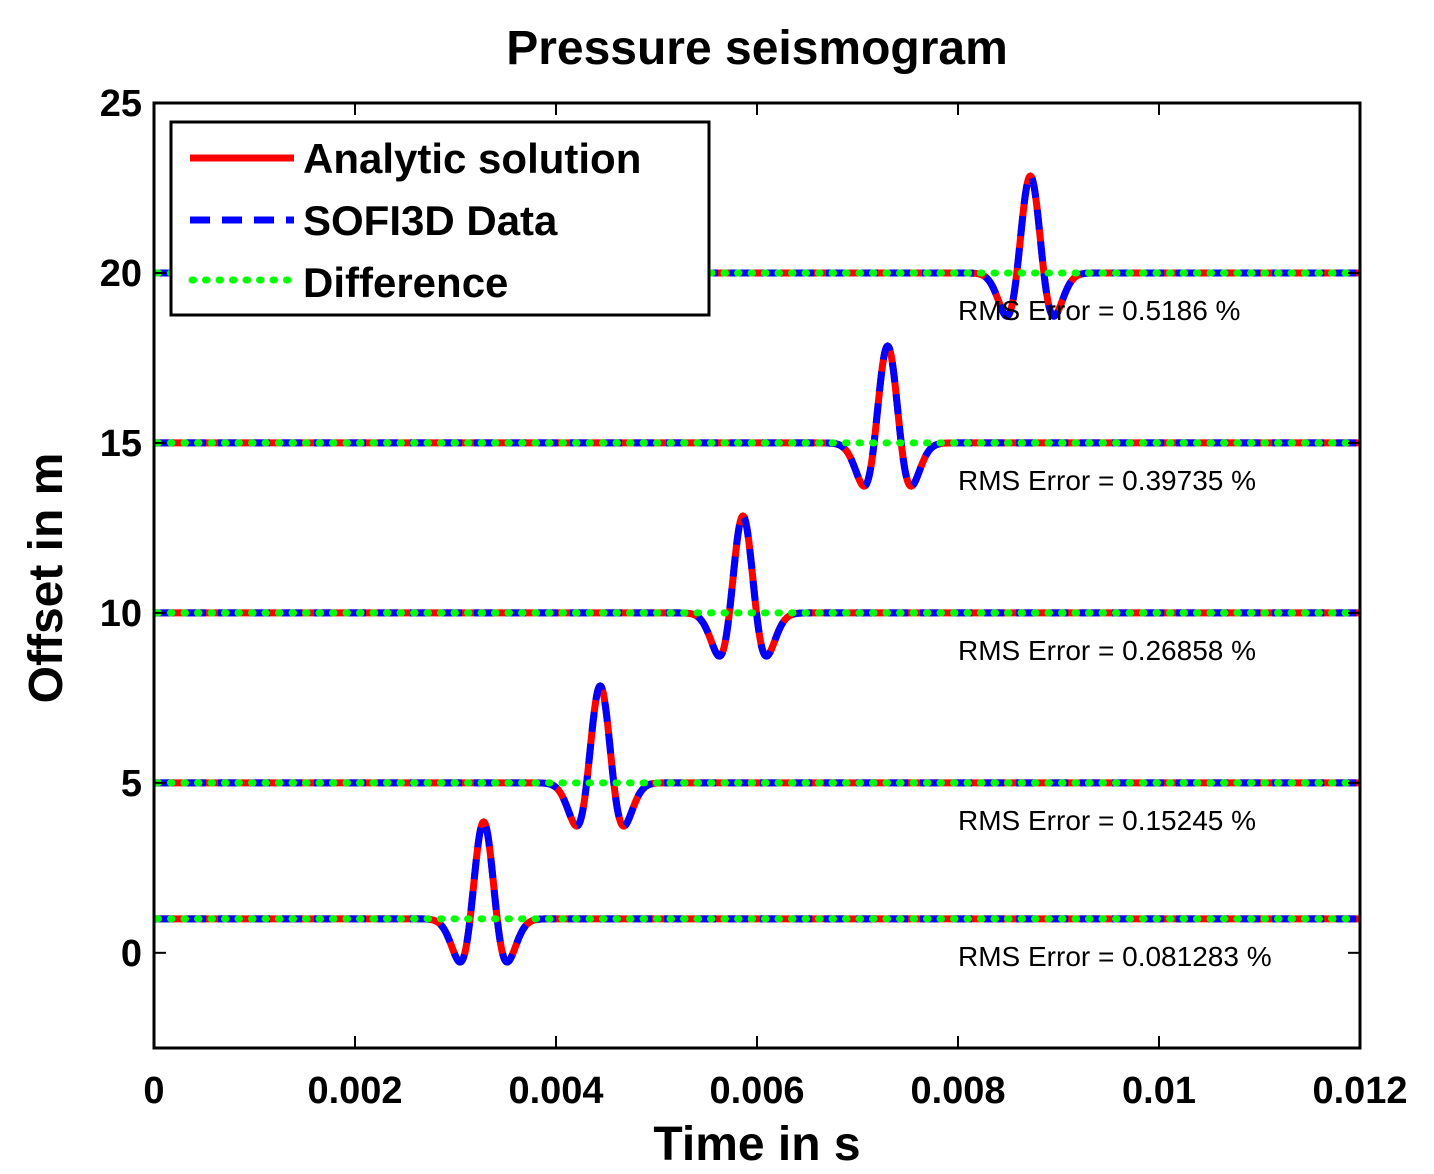  I want to click on y-tick-label: 15, so click(121, 444).